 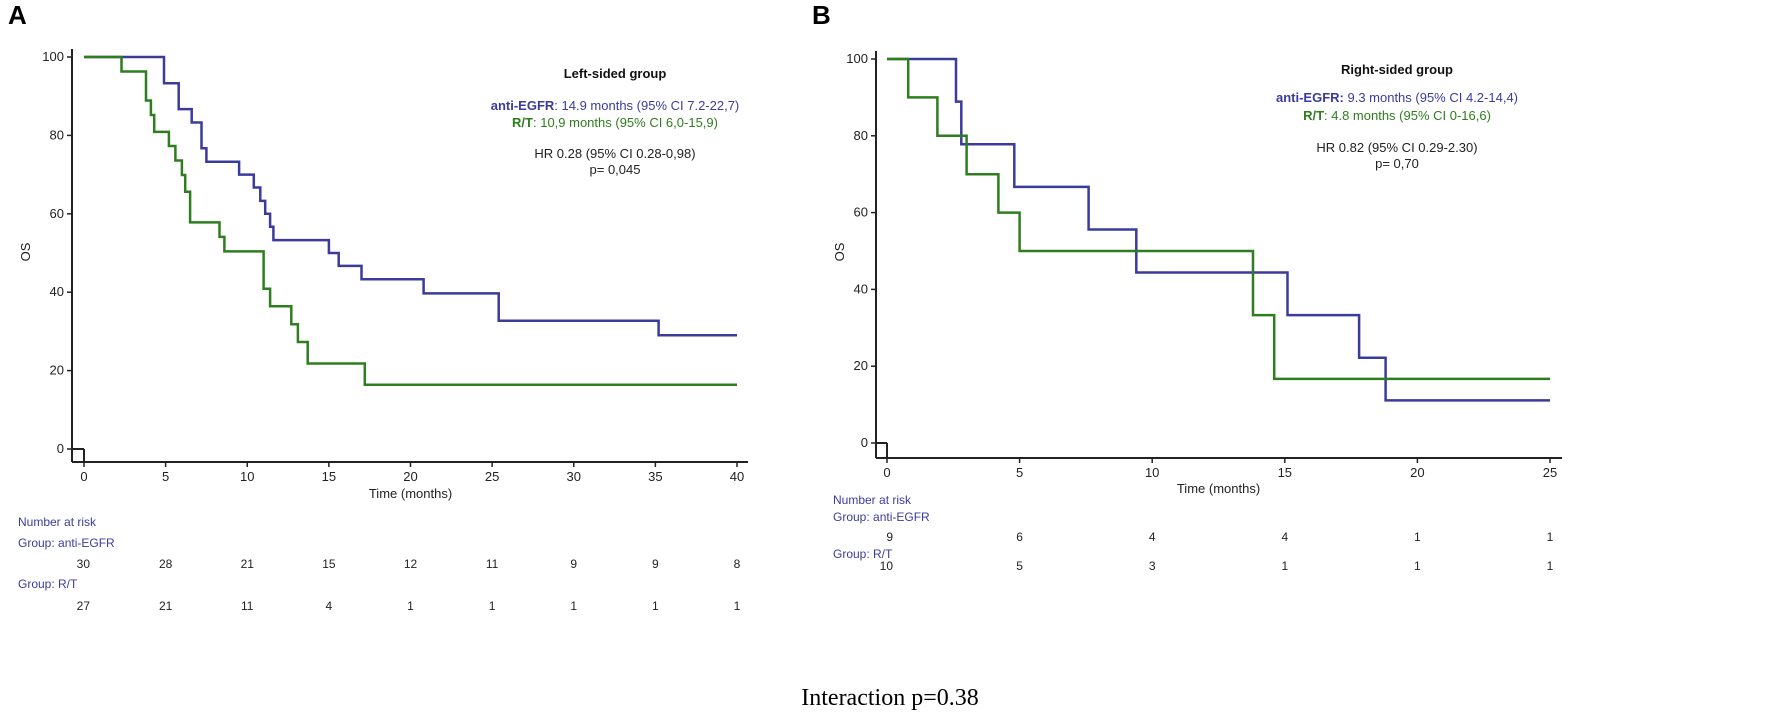 What do you see at coordinates (247, 606) in the screenshot?
I see `risk-count-rt: 11` at bounding box center [247, 606].